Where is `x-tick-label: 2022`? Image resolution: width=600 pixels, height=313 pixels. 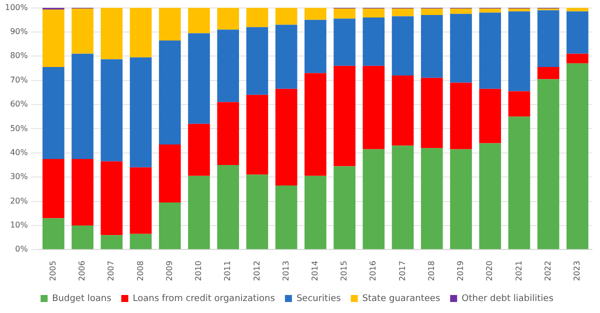
x-tick-label: 2022 is located at coordinates (547, 270).